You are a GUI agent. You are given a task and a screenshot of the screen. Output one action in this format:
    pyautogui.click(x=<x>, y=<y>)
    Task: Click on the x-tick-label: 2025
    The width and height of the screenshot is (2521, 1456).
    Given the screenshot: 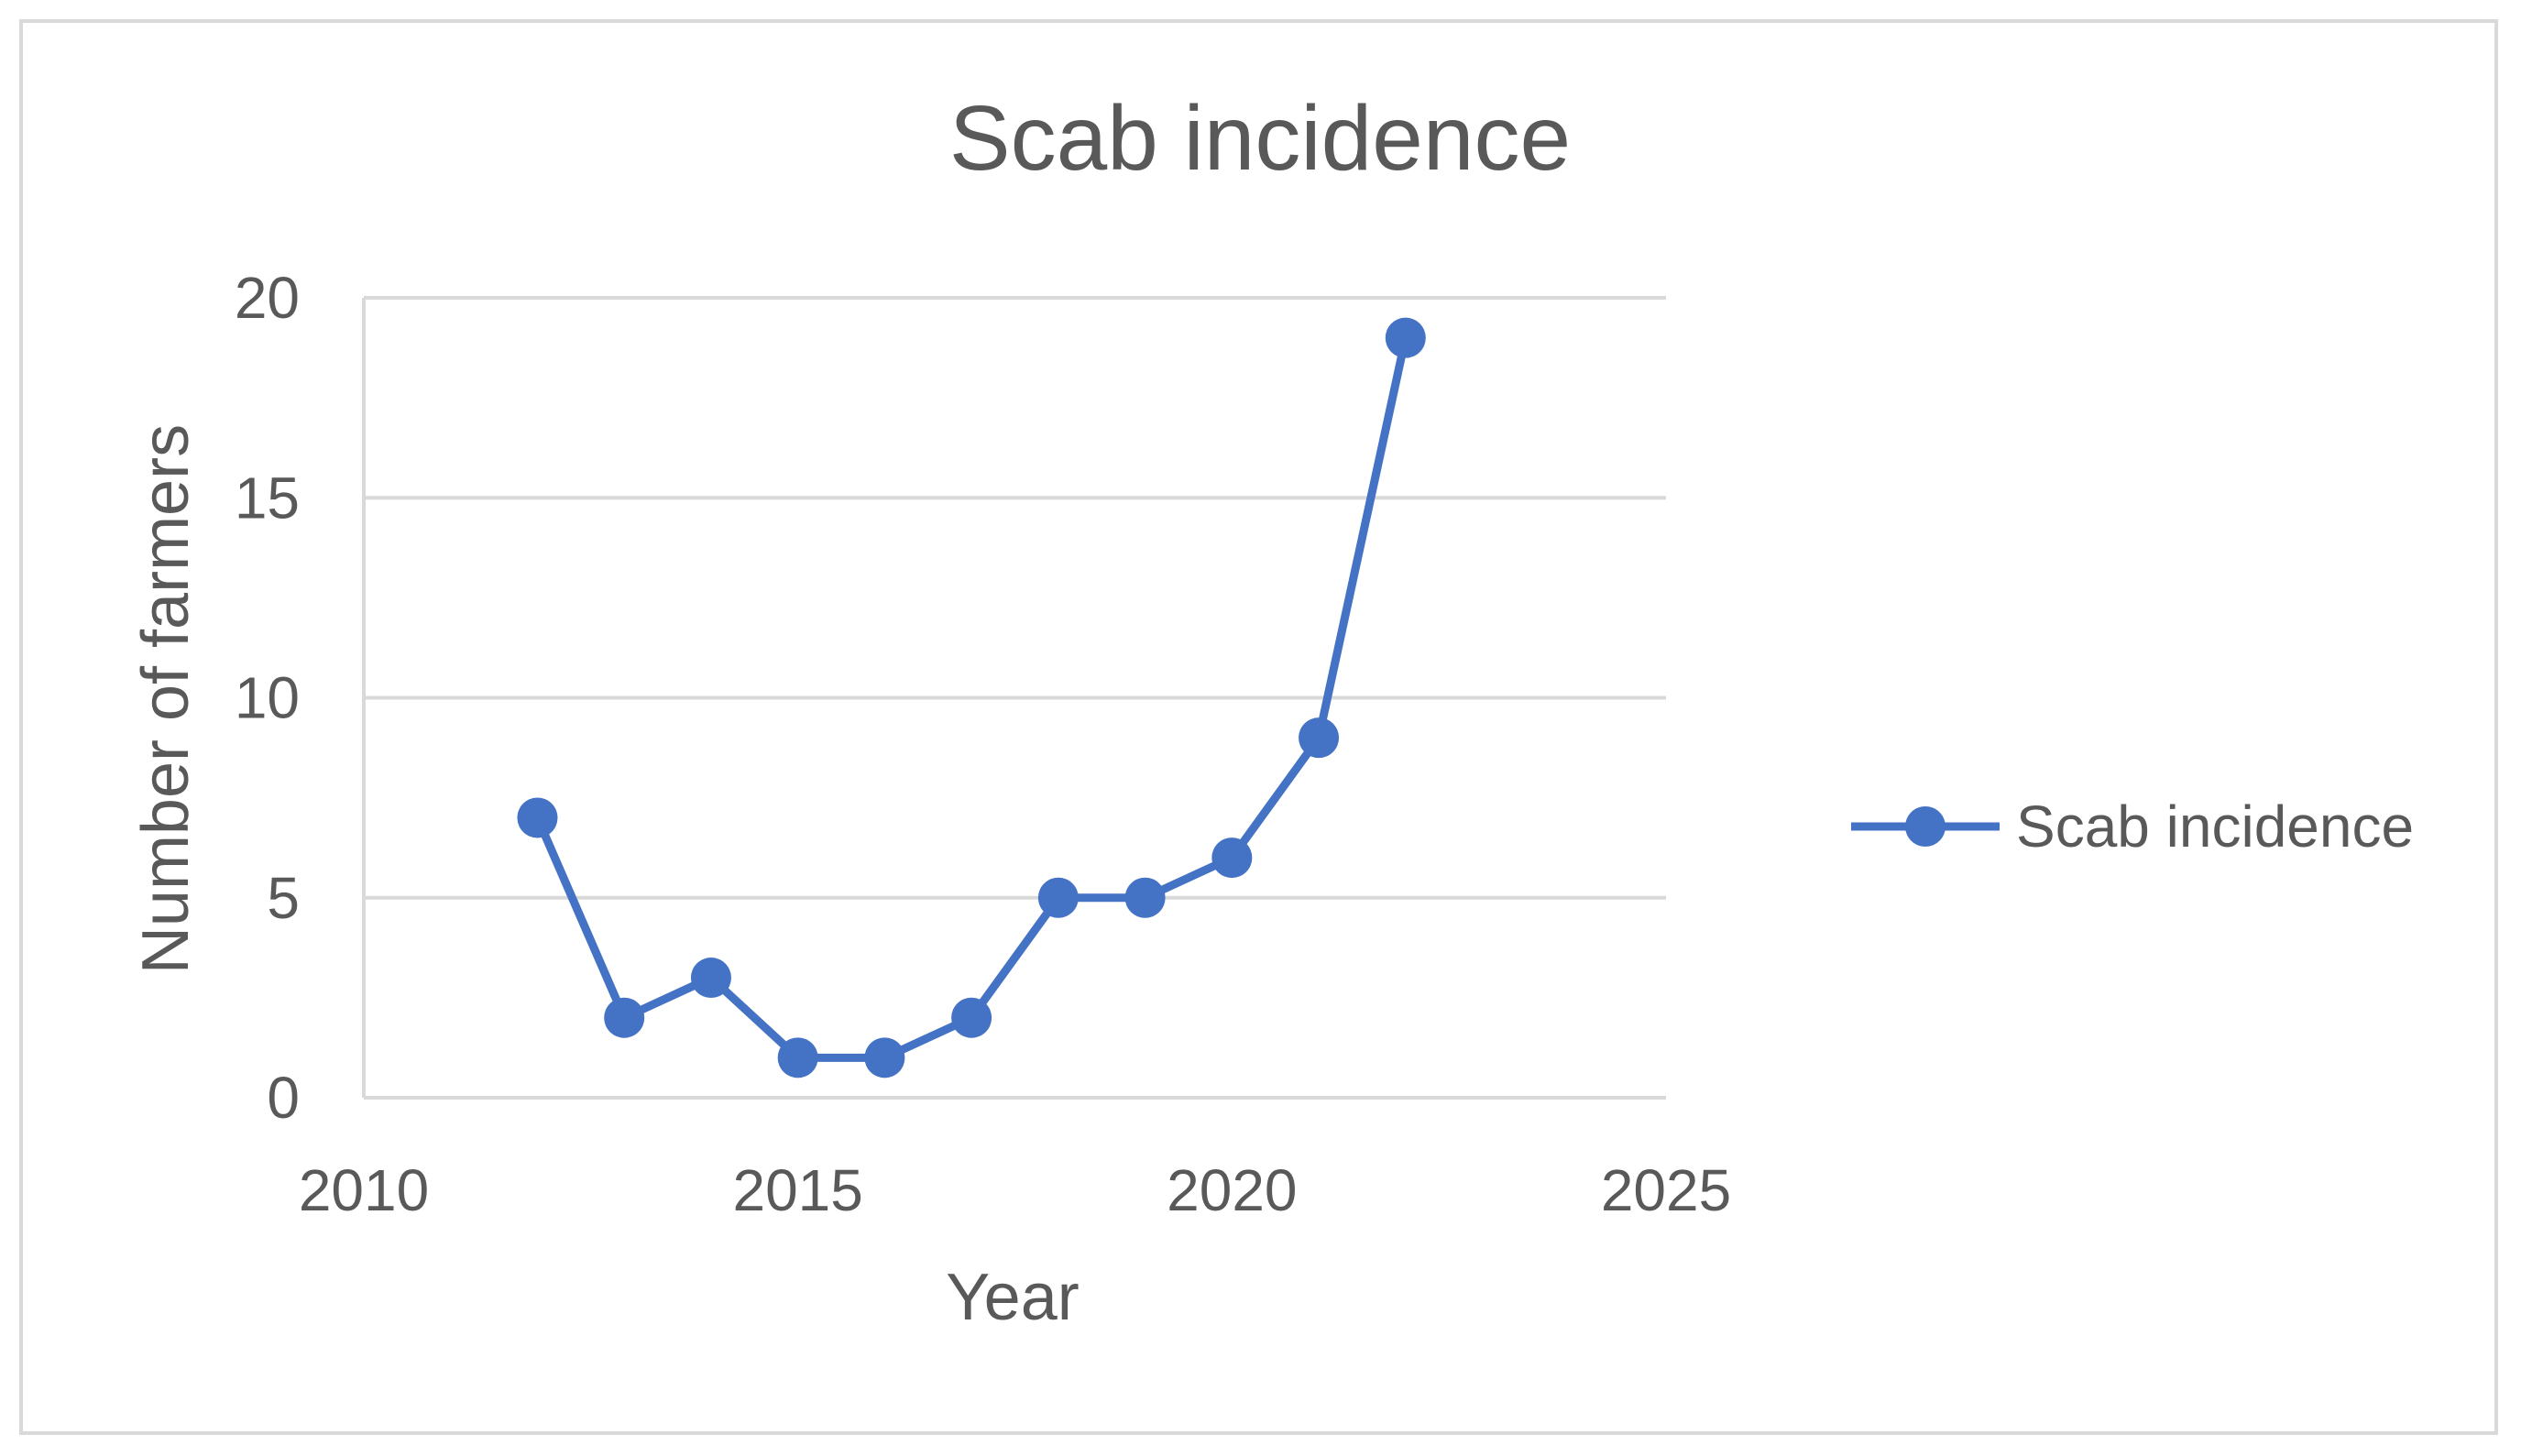 What is the action you would take?
    pyautogui.click(x=1666, y=1190)
    